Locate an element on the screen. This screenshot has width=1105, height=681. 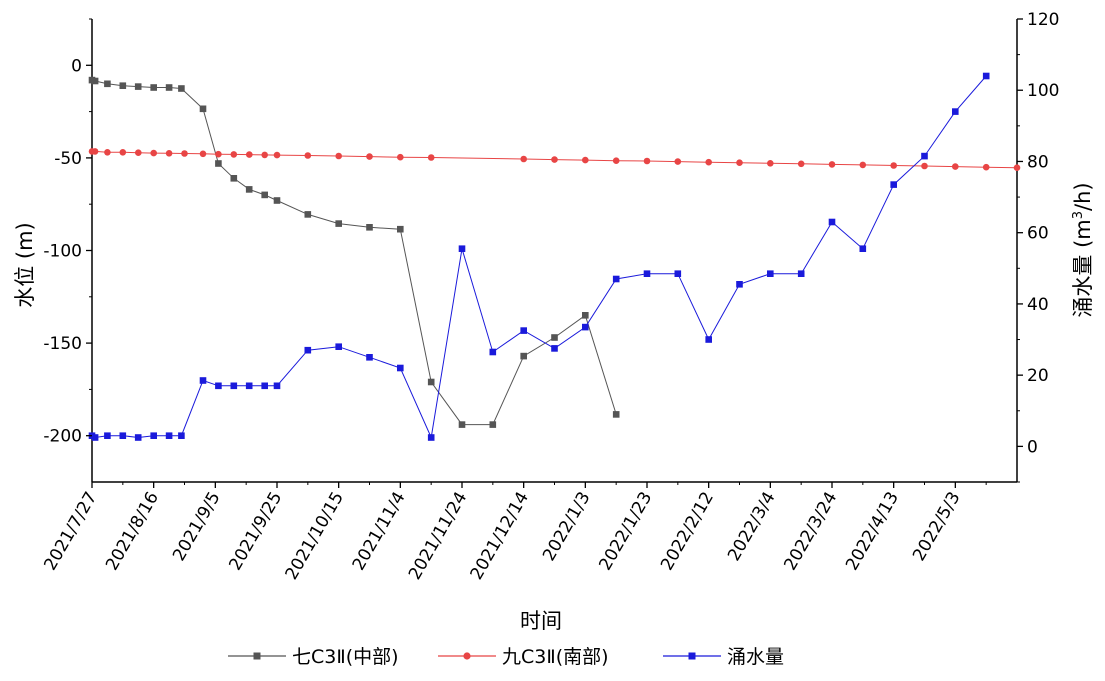
legend: 七C3Ⅱ(中部) 九C3Ⅱ(南部) 涌水量 is located at coordinates (506, 657).